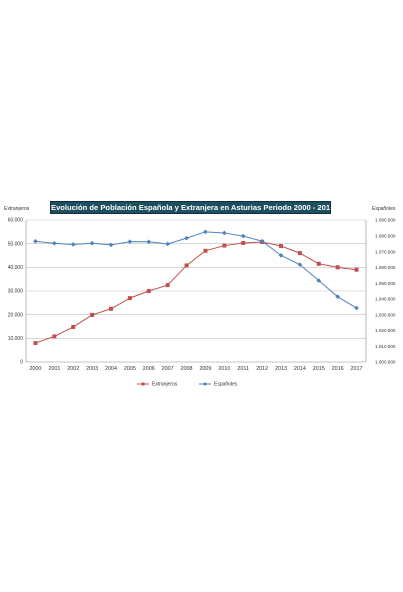 The height and width of the screenshot is (592, 403). I want to click on y-right-tick-label: 1.020.000, so click(385, 330).